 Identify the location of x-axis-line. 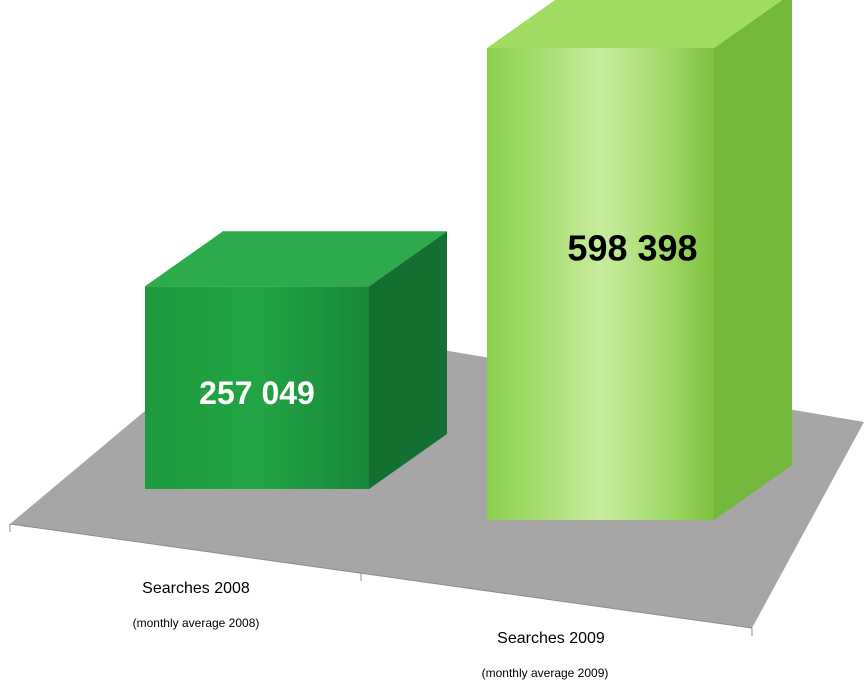
(381, 576).